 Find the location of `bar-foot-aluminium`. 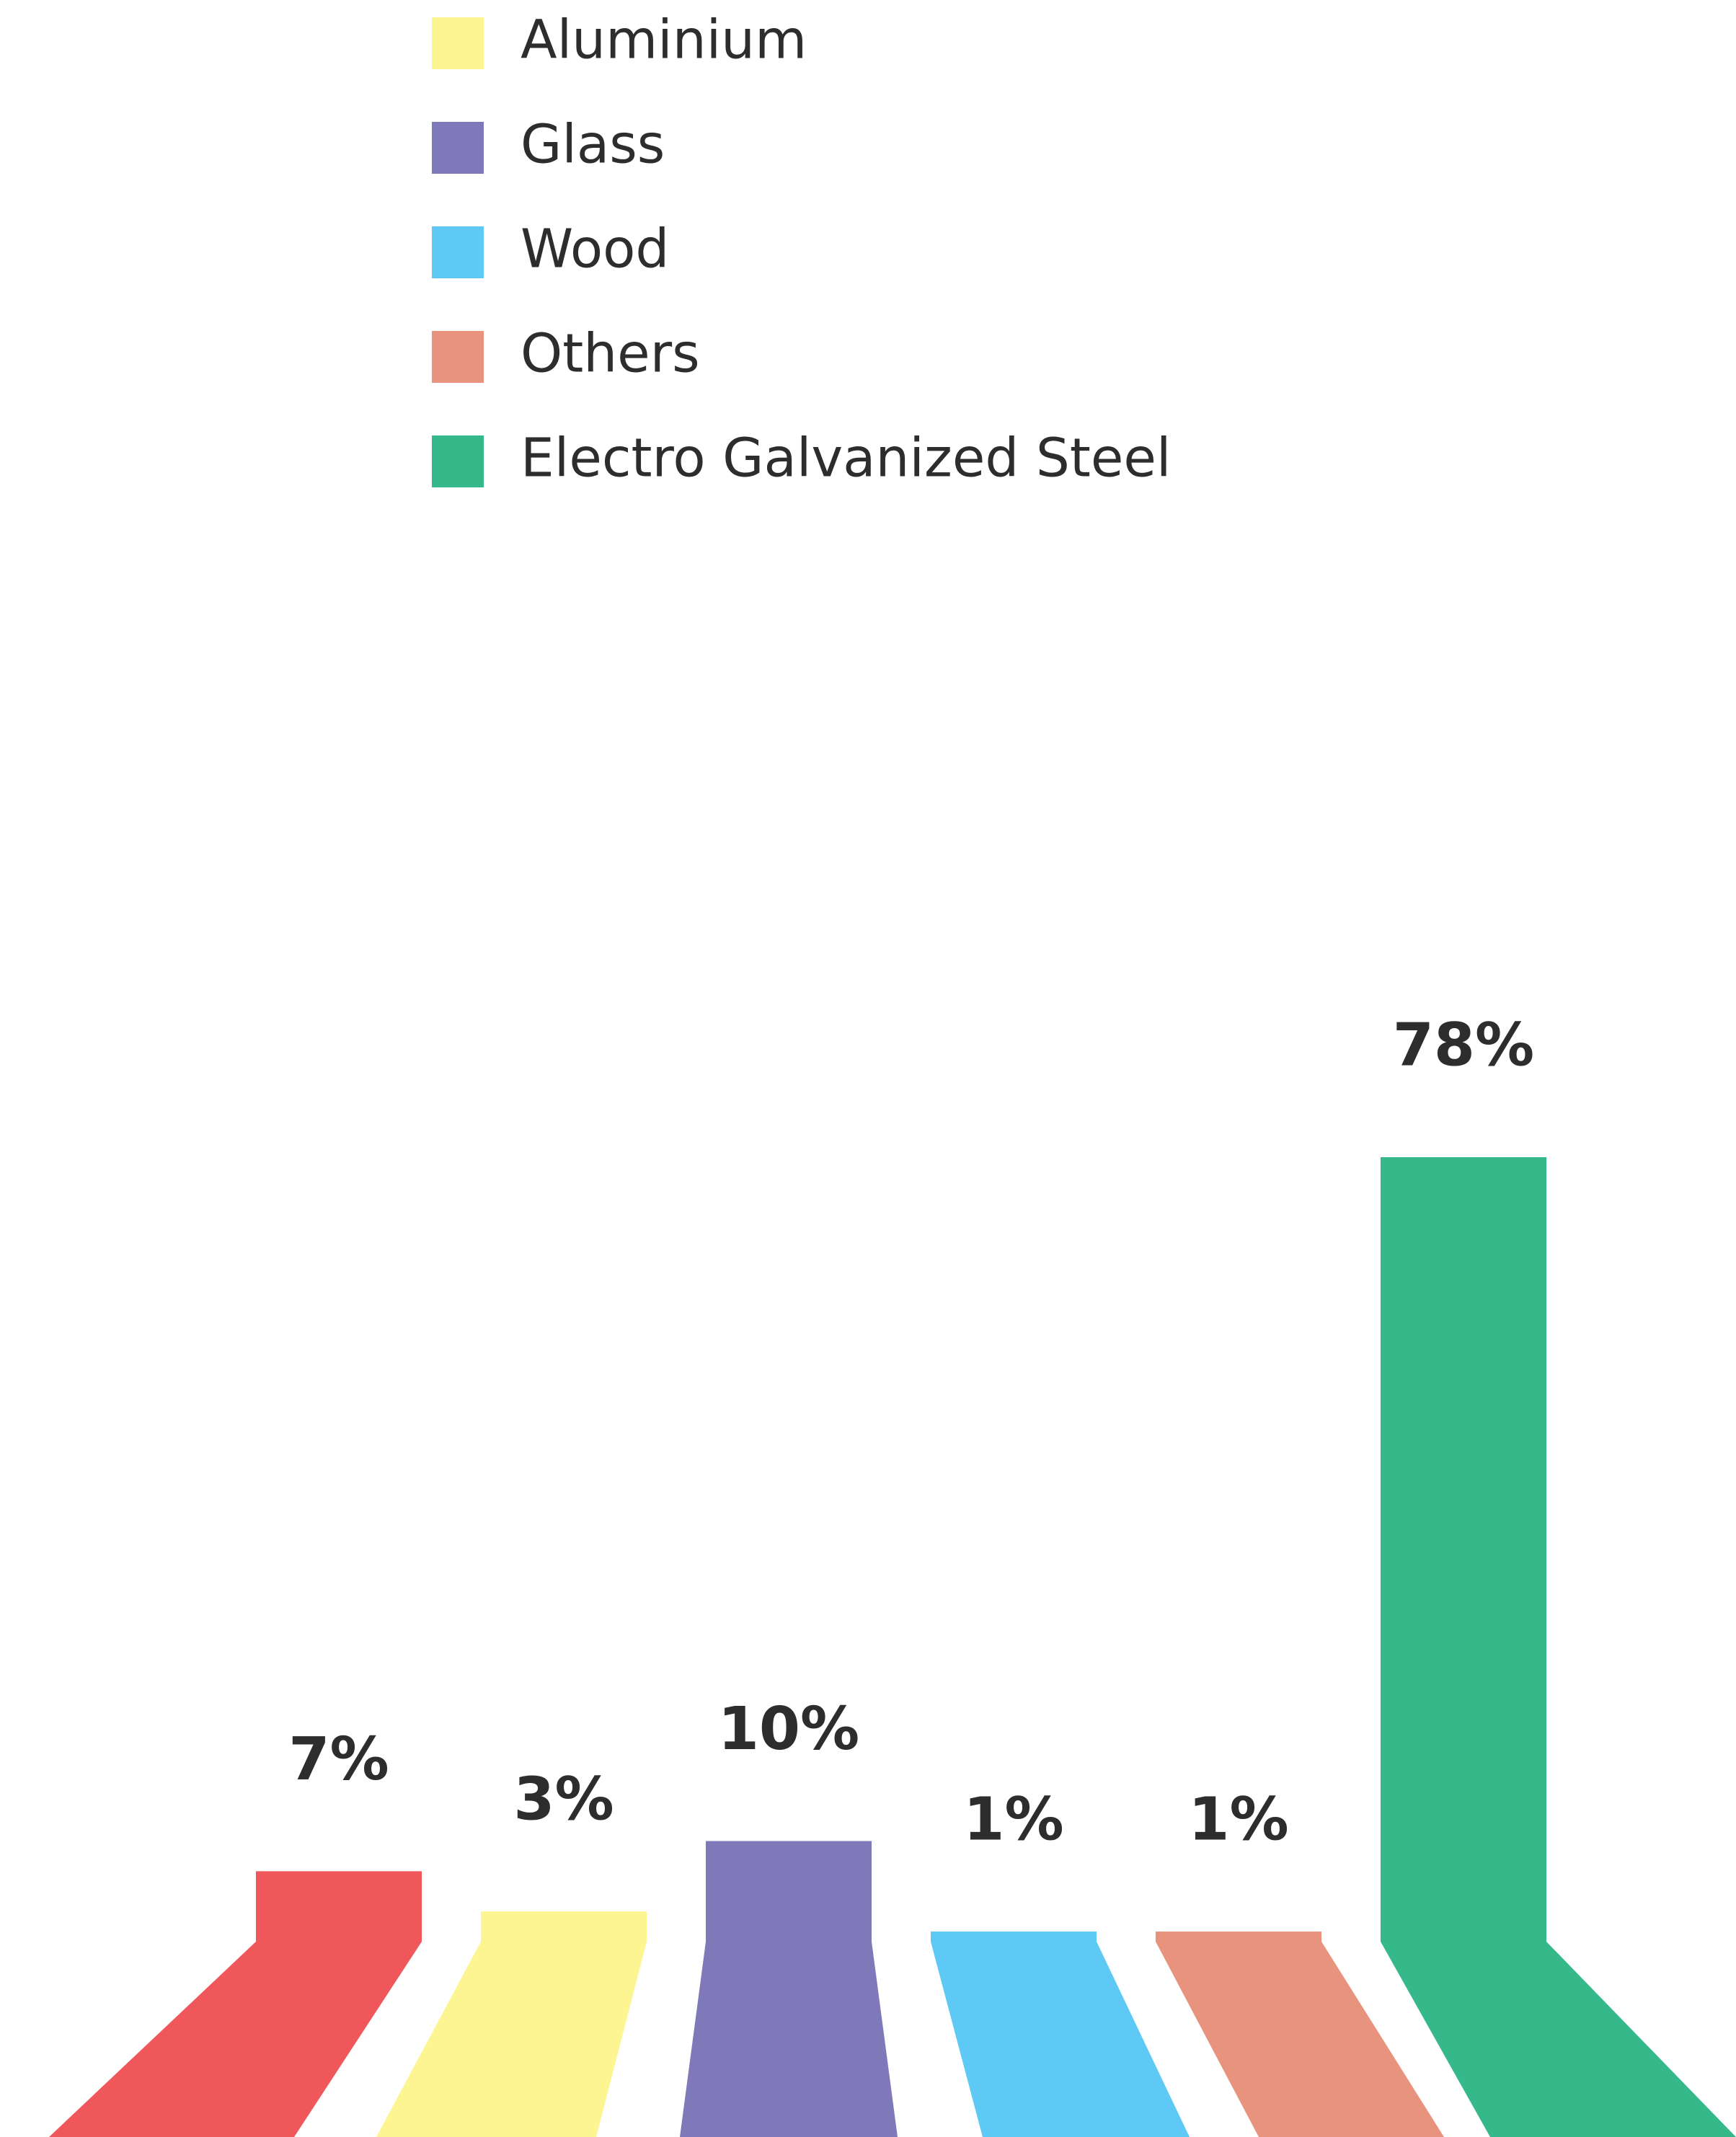

bar-foot-aluminium is located at coordinates (511, 2039).